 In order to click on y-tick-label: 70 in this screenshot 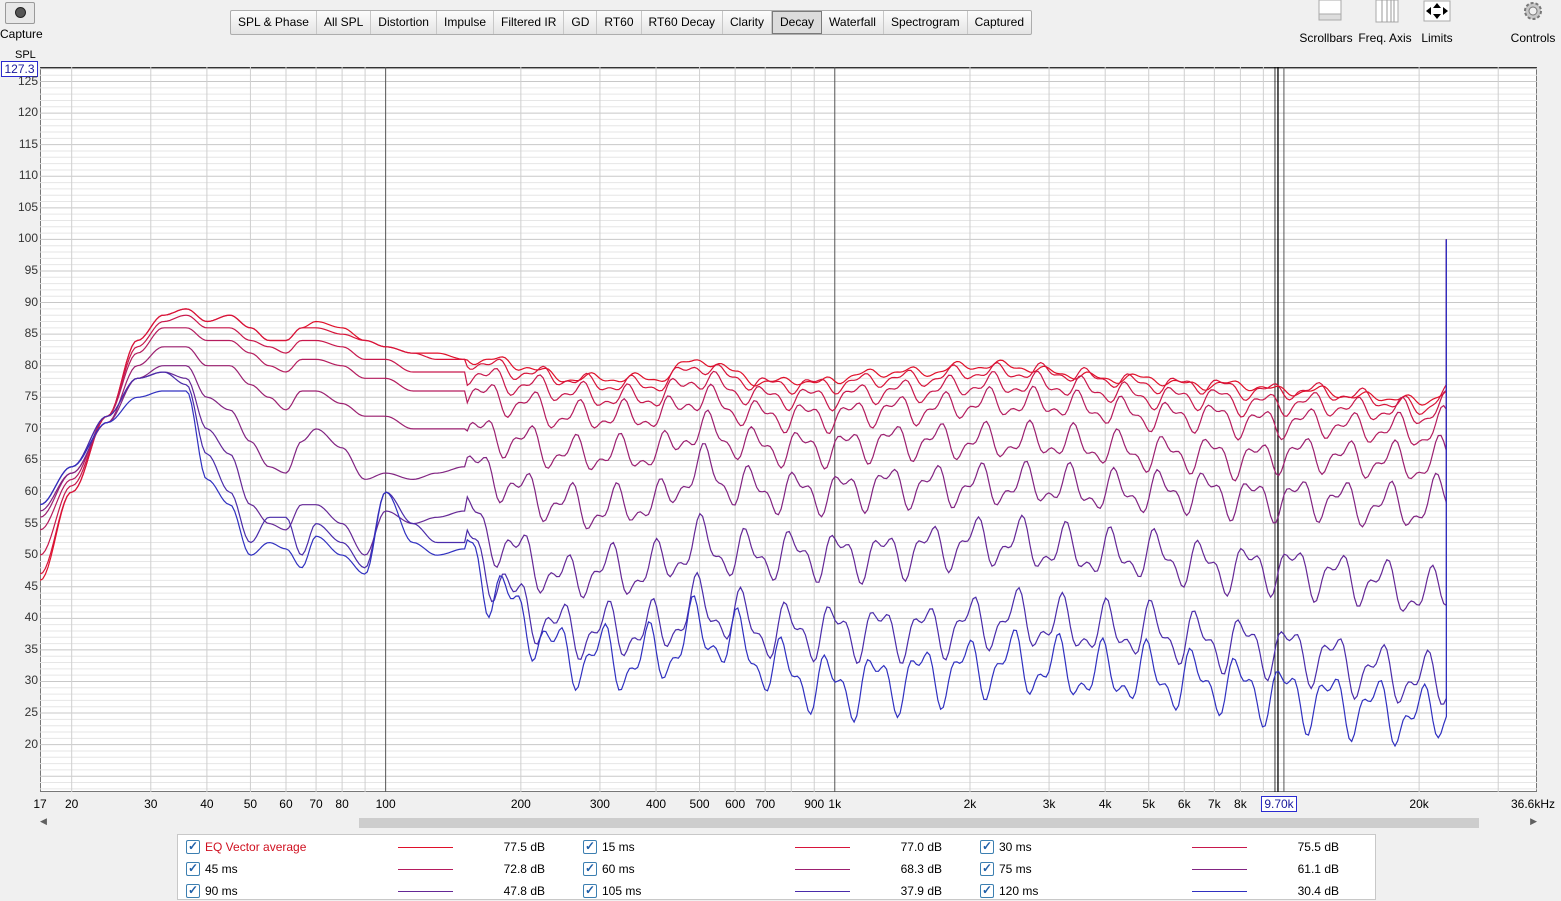, I will do `click(31, 427)`.